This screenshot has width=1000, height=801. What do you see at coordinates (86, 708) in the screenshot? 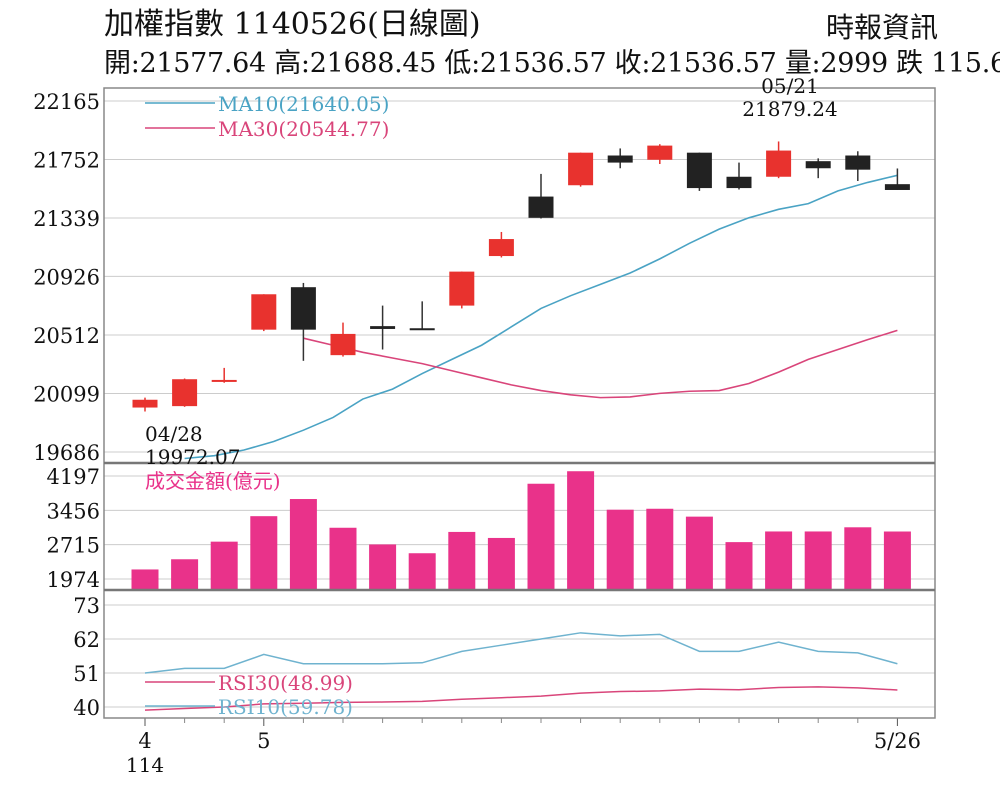
I see `rsi-tick-label: 40` at bounding box center [86, 708].